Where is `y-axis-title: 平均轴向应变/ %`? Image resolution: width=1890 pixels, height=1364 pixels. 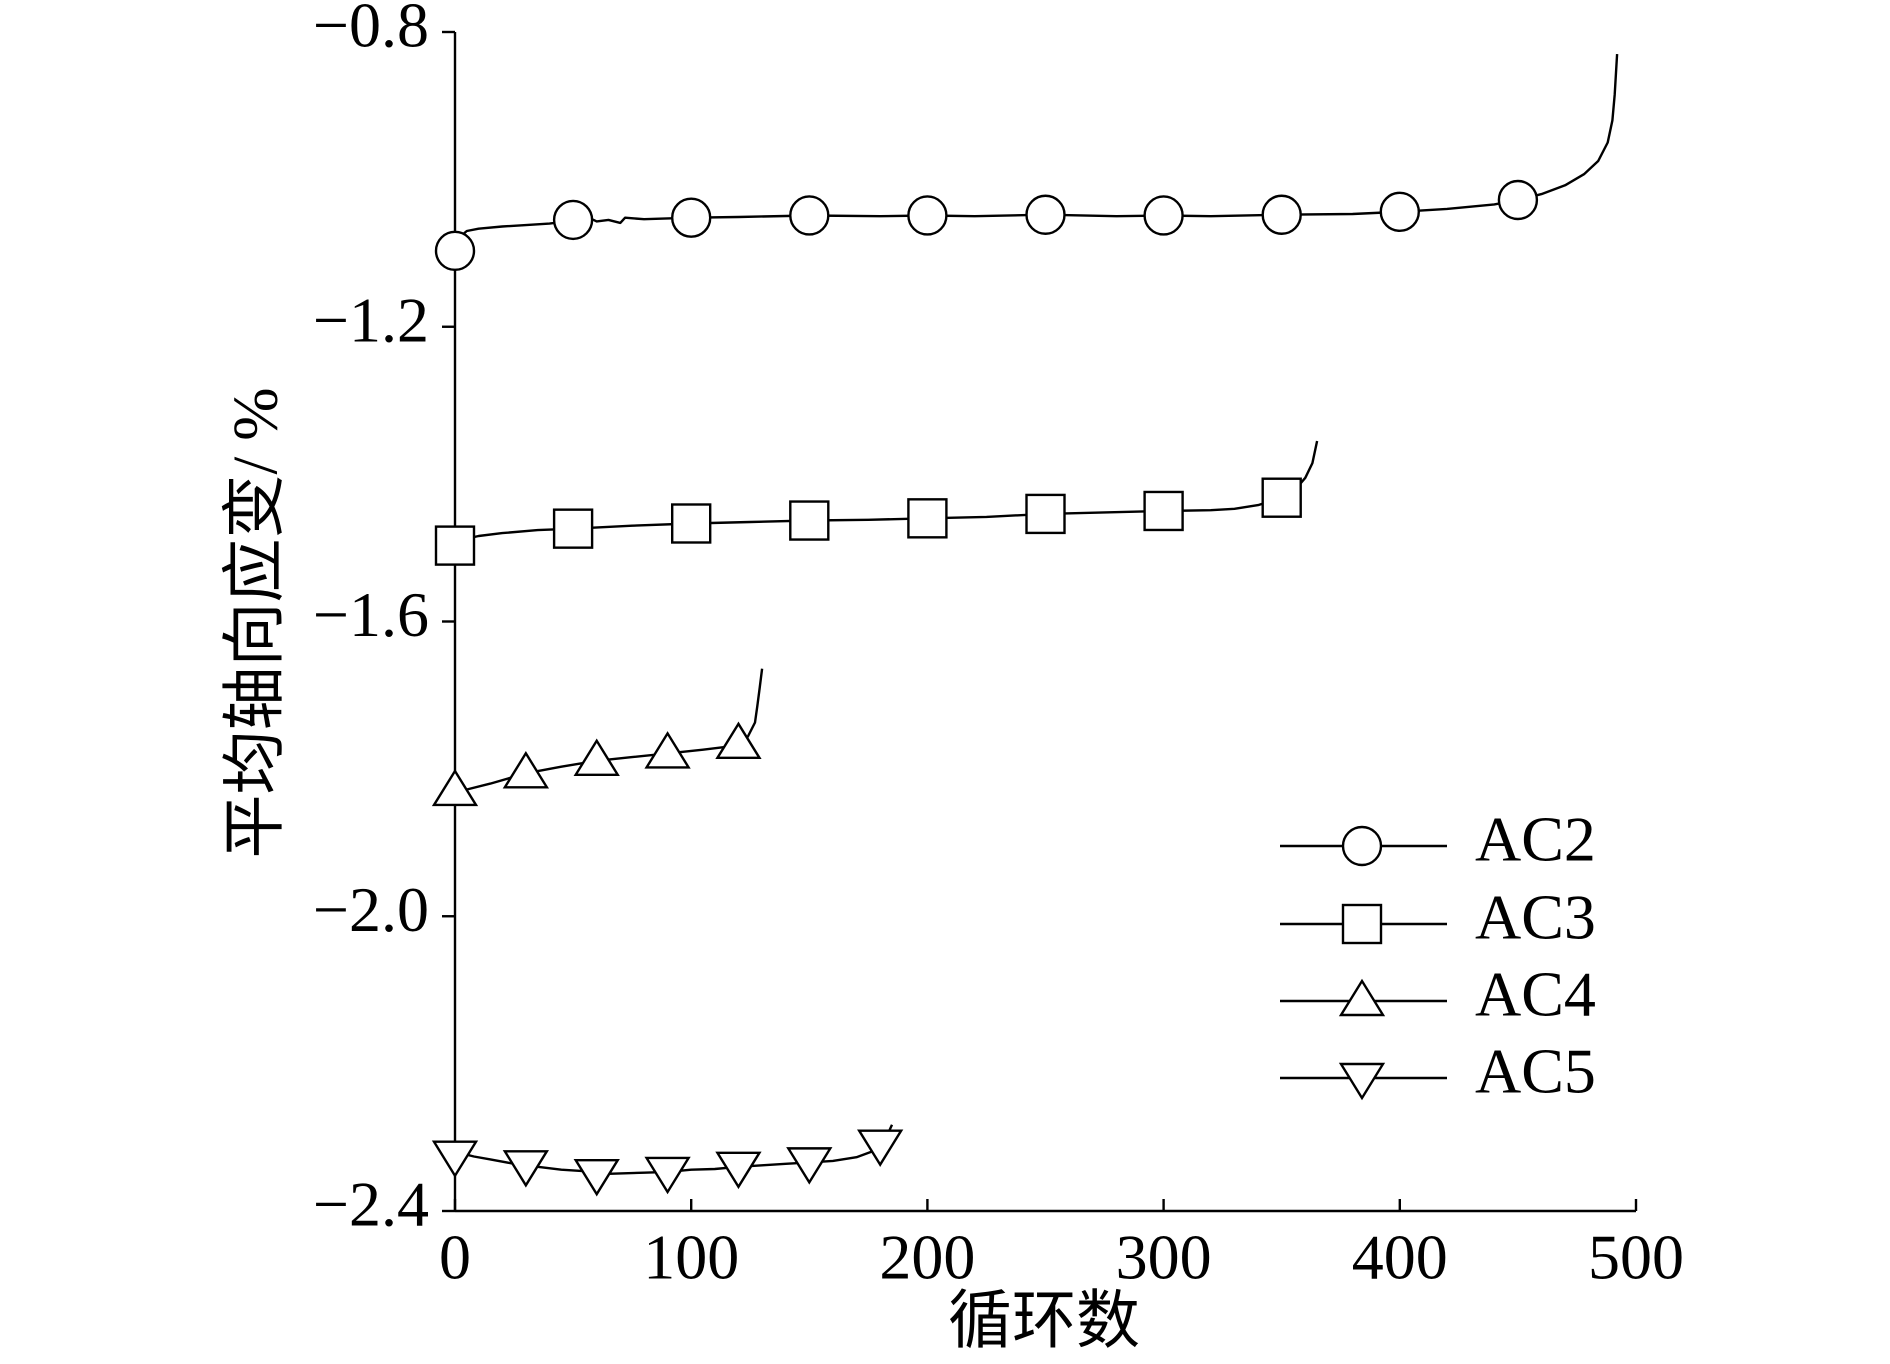
y-axis-title: 平均轴向应变/ % is located at coordinates (255, 622).